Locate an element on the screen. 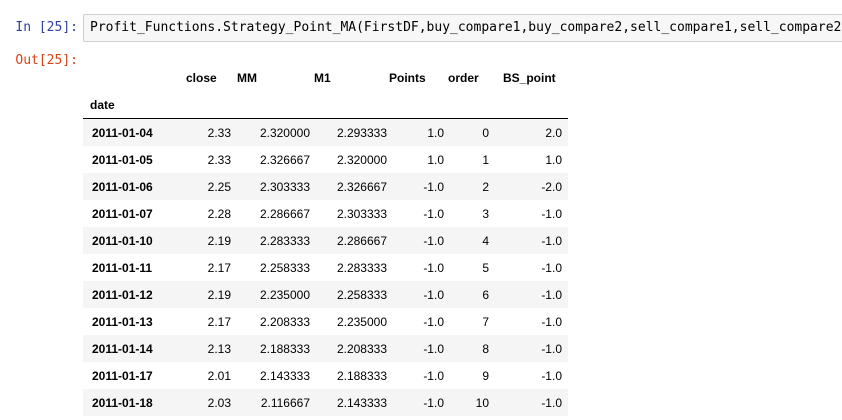  table-row: 2011-01-06 2.25 2.303333 2.326667 -1.0 2 -2.0 is located at coordinates (325, 186).